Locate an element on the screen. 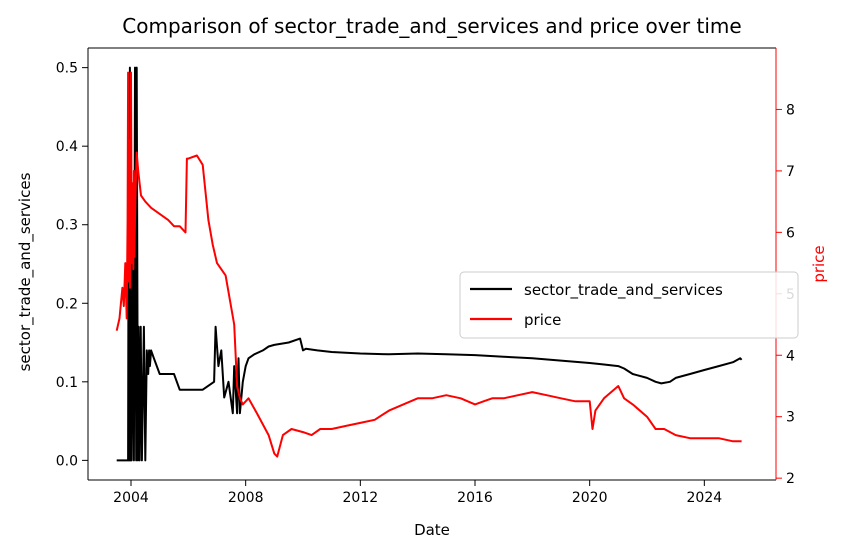 The image size is (842, 554). y-right-tick-label-8: 8 is located at coordinates (790, 110).